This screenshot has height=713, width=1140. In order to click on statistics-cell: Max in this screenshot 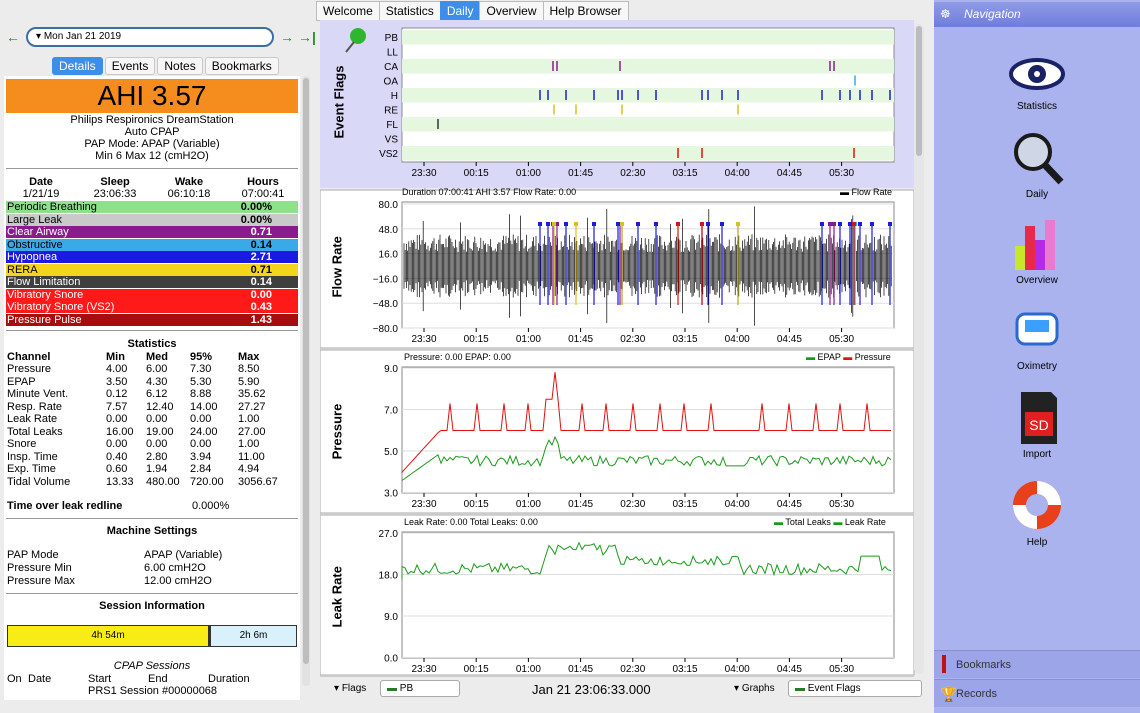, I will do `click(249, 357)`.